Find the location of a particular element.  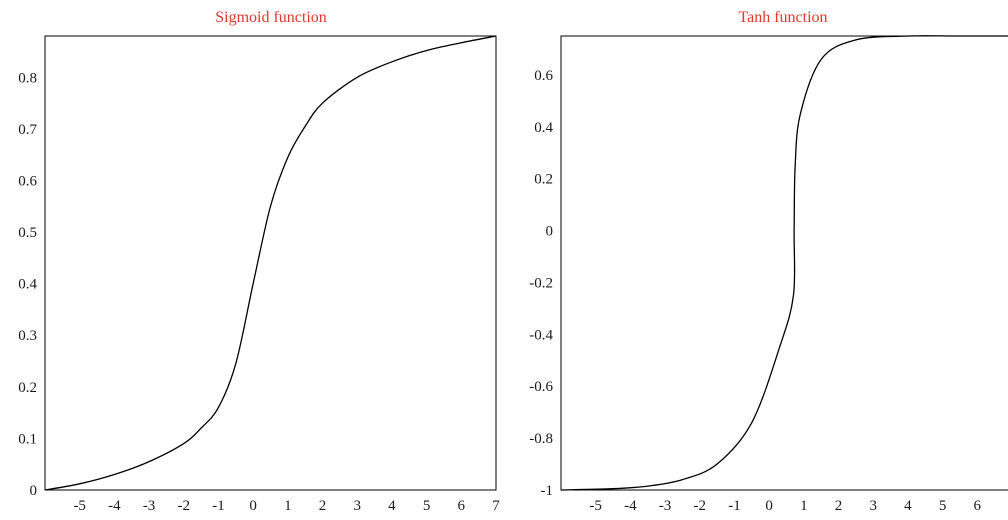

x-tick-labels: -5 -4 -3 -2 -1 0 1 2 3 4 5 6 is located at coordinates (785, 506).